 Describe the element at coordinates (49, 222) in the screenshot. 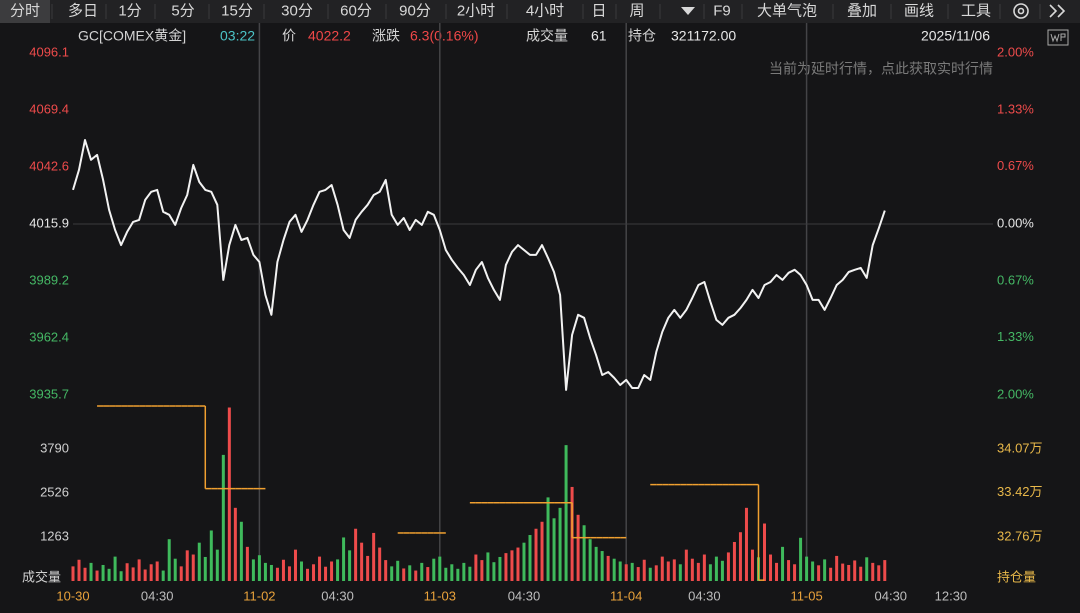

I see `y-tick-label: 4015.9` at that location.